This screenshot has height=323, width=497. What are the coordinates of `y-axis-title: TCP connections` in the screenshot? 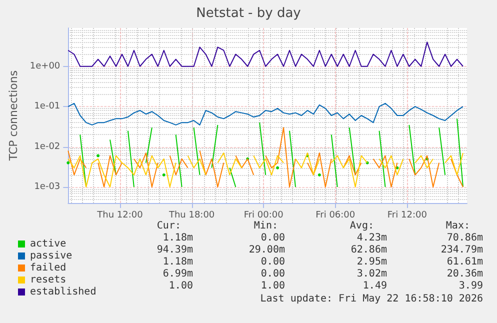 It's located at (13, 116).